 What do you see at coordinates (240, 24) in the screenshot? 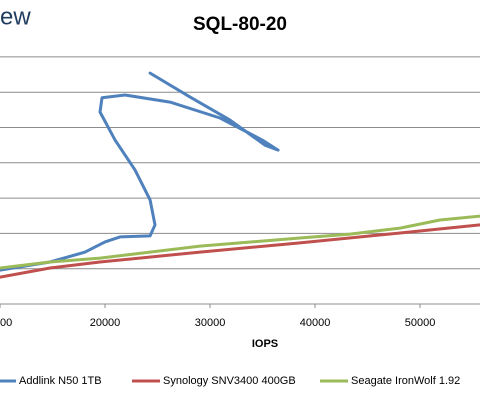
I see `chart-title: SQL-80-20` at bounding box center [240, 24].